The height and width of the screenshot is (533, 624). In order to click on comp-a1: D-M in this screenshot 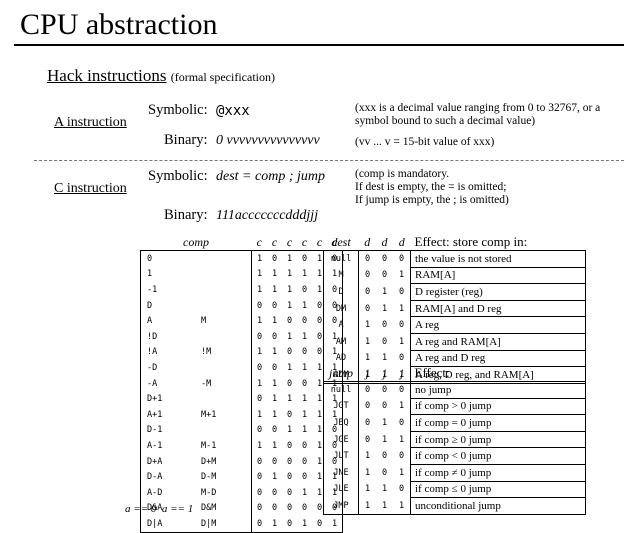, I will do `click(223, 477)`.